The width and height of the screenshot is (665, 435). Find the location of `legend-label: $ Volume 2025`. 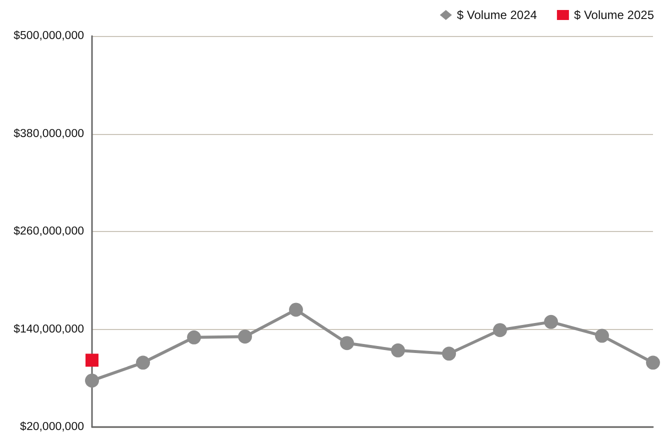

legend-label: $ Volume 2025 is located at coordinates (614, 15).